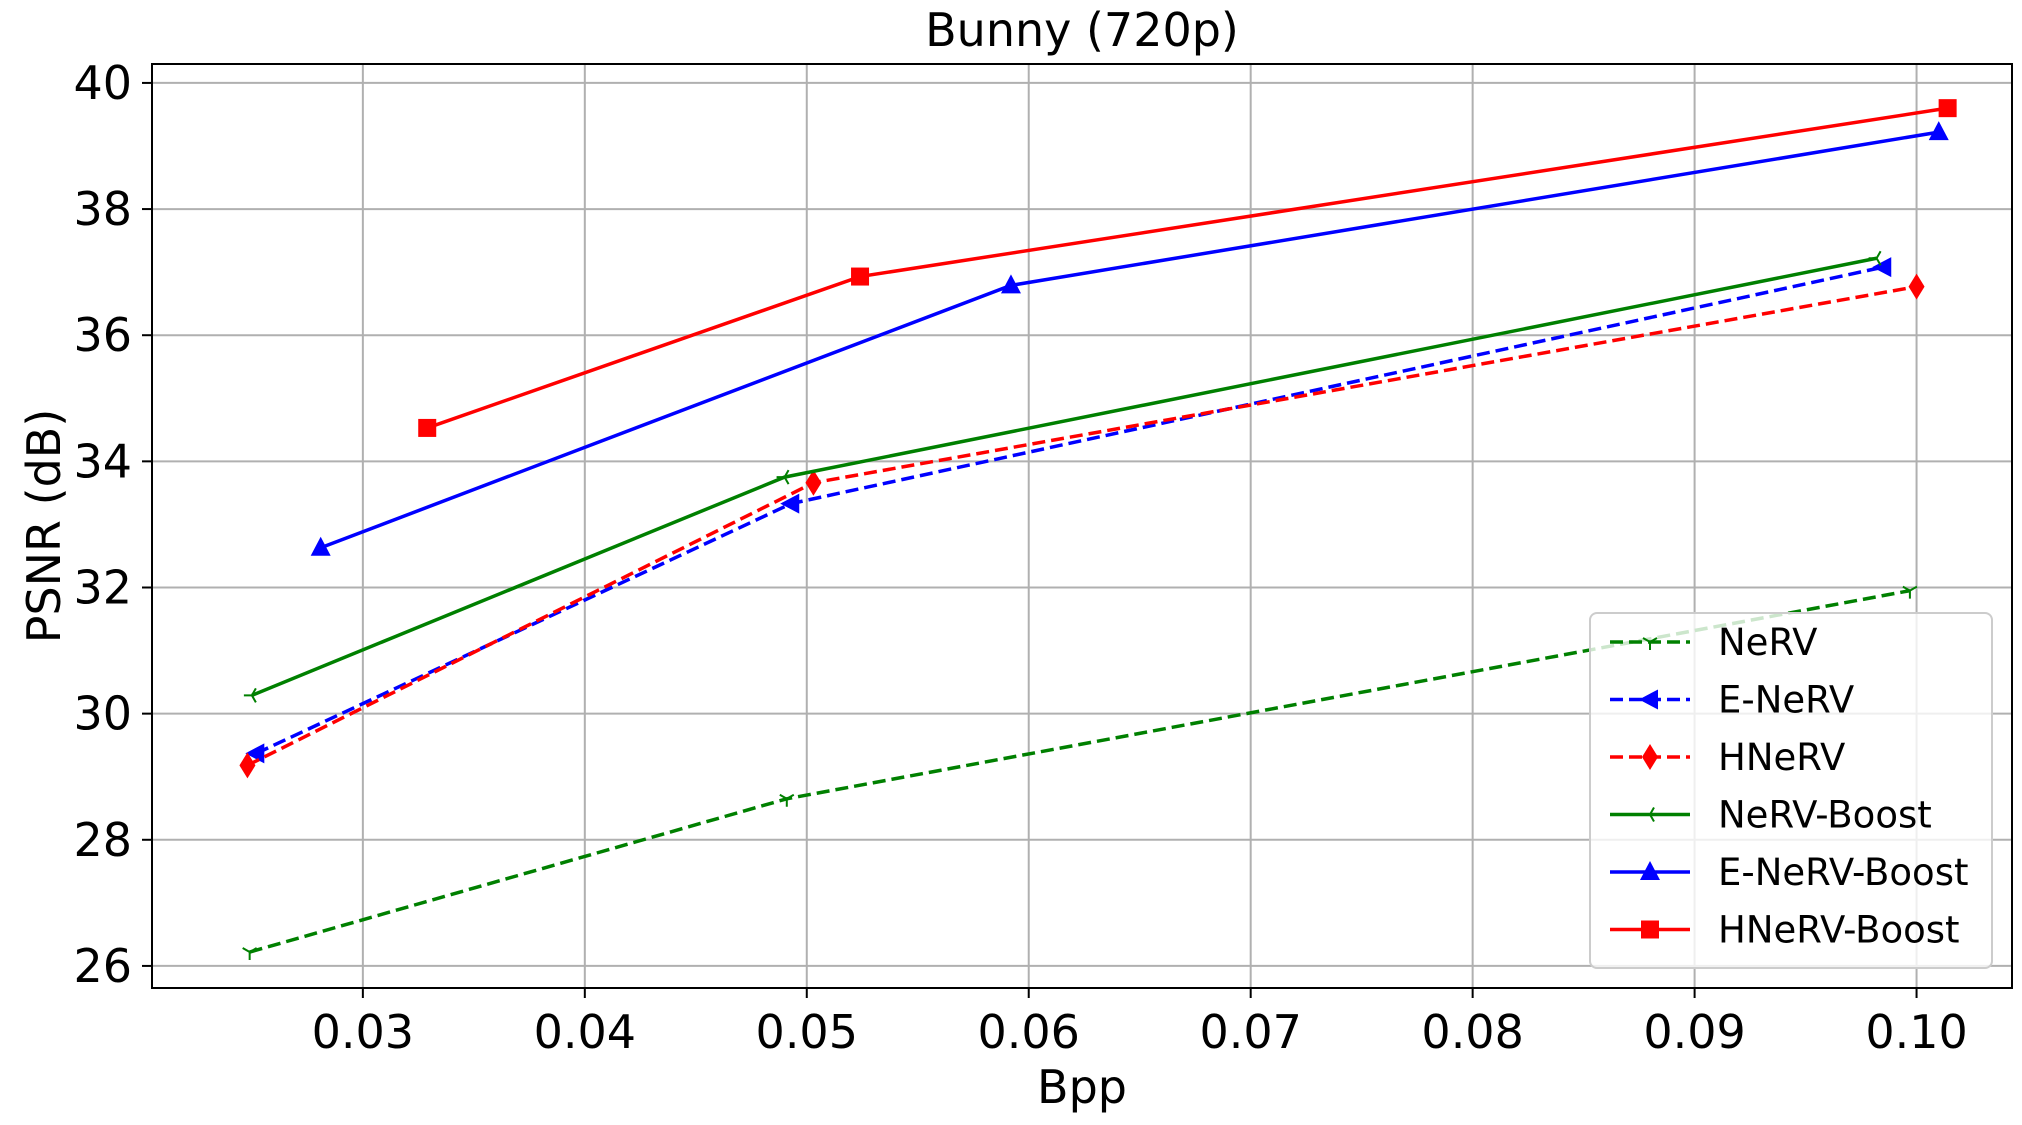 Image resolution: width=2022 pixels, height=1125 pixels. I want to click on chart-title: Bunny (720p), so click(1082, 30).